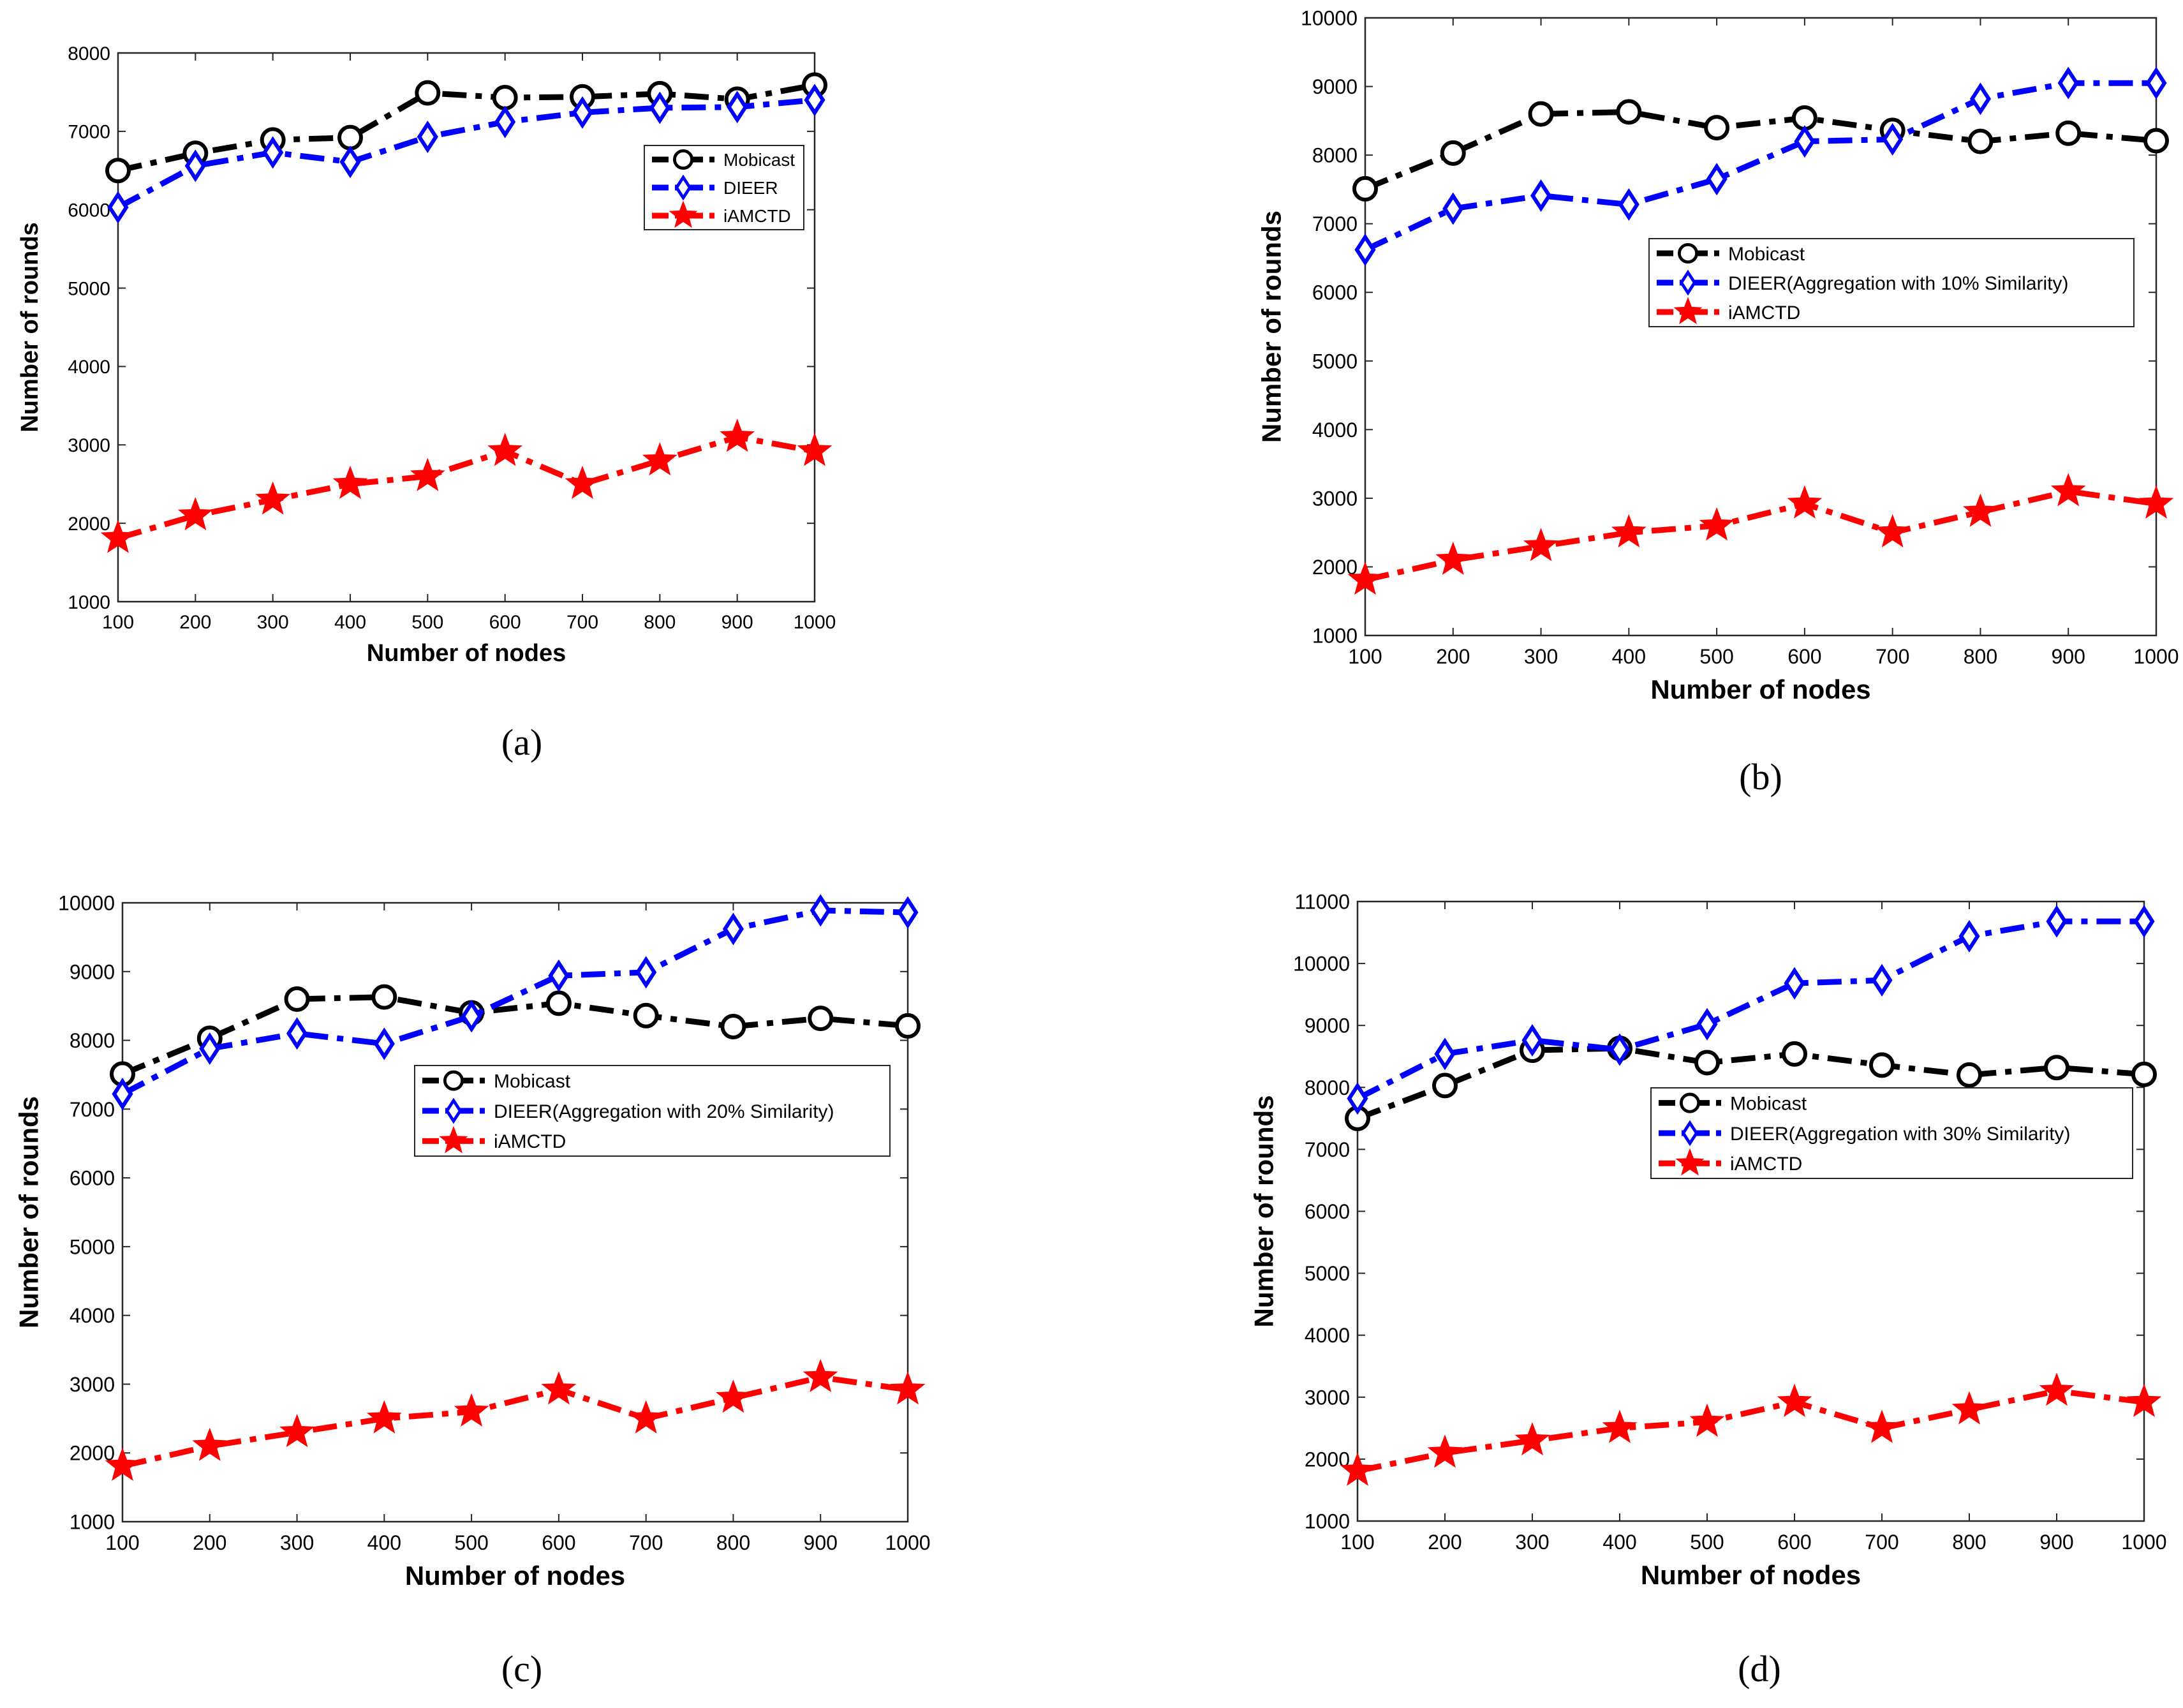 Image resolution: width=2183 pixels, height=1708 pixels. Describe the element at coordinates (2143, 1543) in the screenshot. I see `x-tick-label: 1000` at that location.